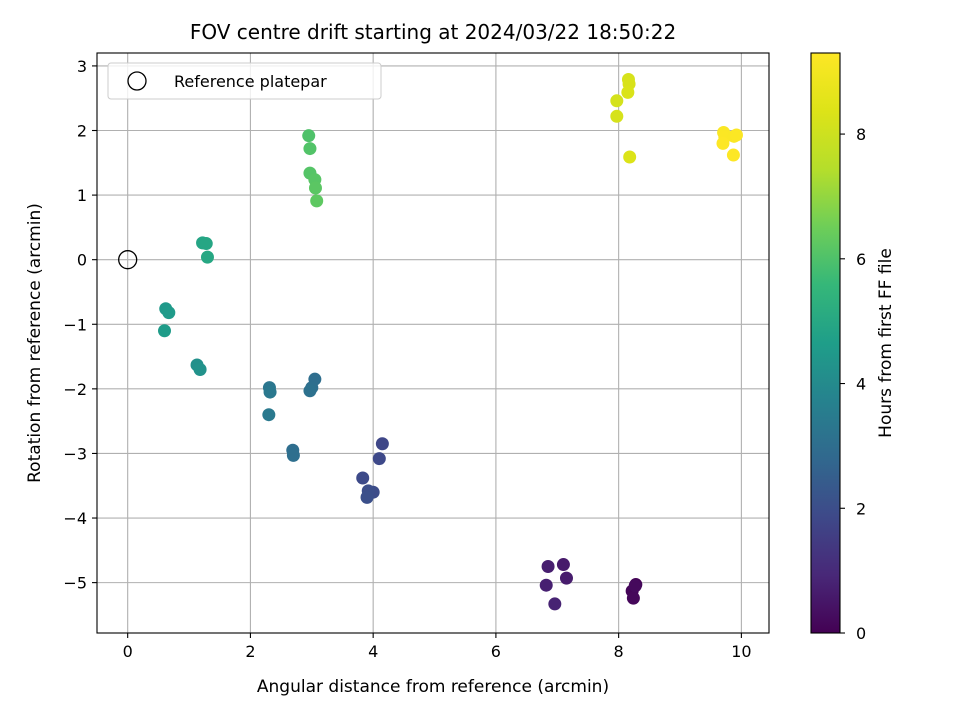  What do you see at coordinates (75, 453) in the screenshot?
I see `y-tick-label: −3` at bounding box center [75, 453].